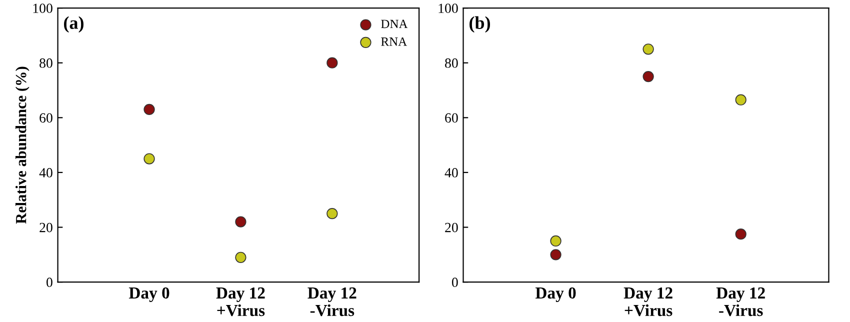 The height and width of the screenshot is (322, 850). Describe the element at coordinates (22, 145) in the screenshot. I see `y-axis-title: Relative abundance (%)` at that location.